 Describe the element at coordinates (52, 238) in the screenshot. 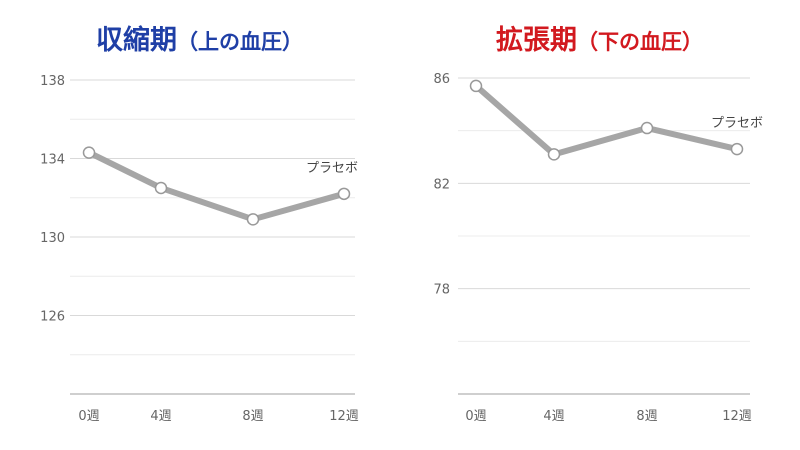

I see `y-tick-label: 130` at that location.